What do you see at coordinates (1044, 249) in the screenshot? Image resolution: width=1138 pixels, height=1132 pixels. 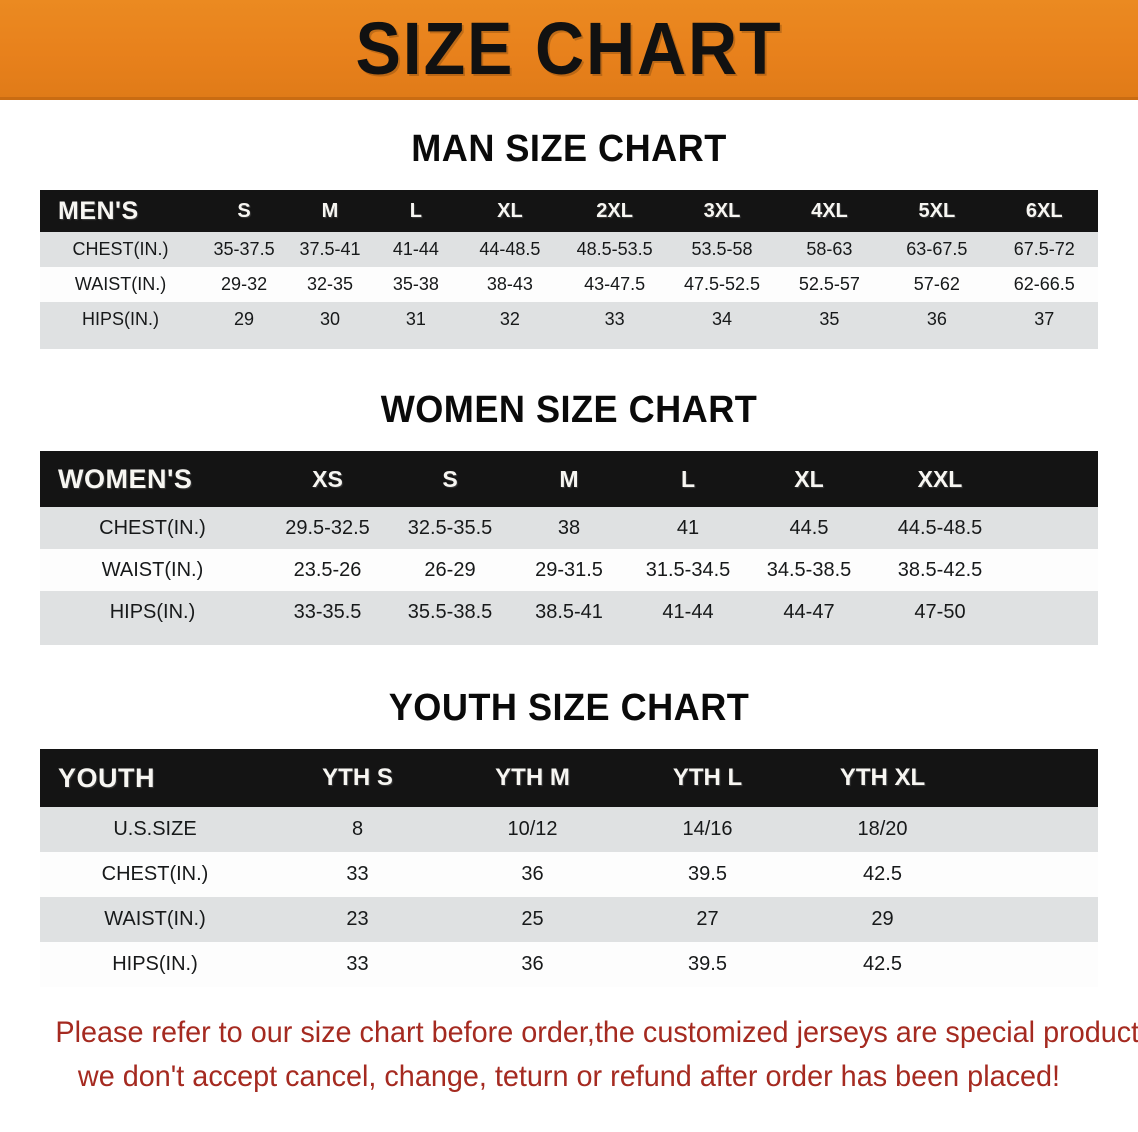 I see `cell: 67.5-72` at bounding box center [1044, 249].